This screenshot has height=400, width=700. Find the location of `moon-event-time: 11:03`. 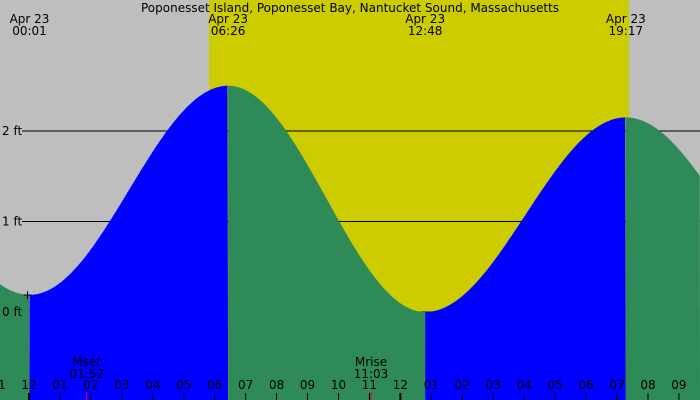

moon-event-time: 11:03 is located at coordinates (371, 374).